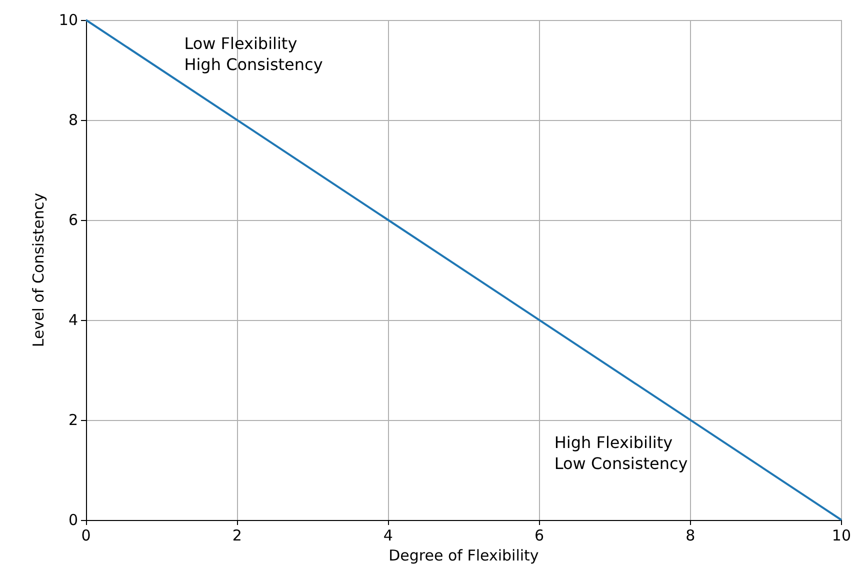  Describe the element at coordinates (73, 120) in the screenshot. I see `y-tick-label: 8` at that location.